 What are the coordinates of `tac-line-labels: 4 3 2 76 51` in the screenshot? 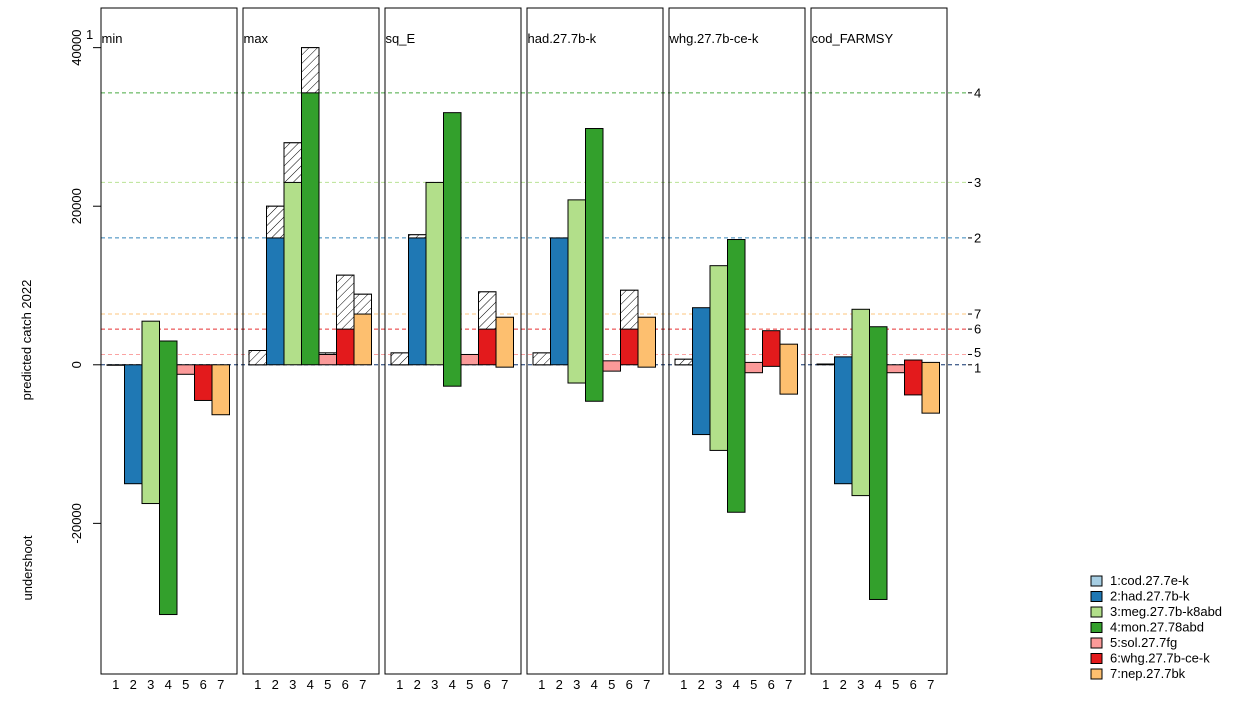 It's located at (974, 230).